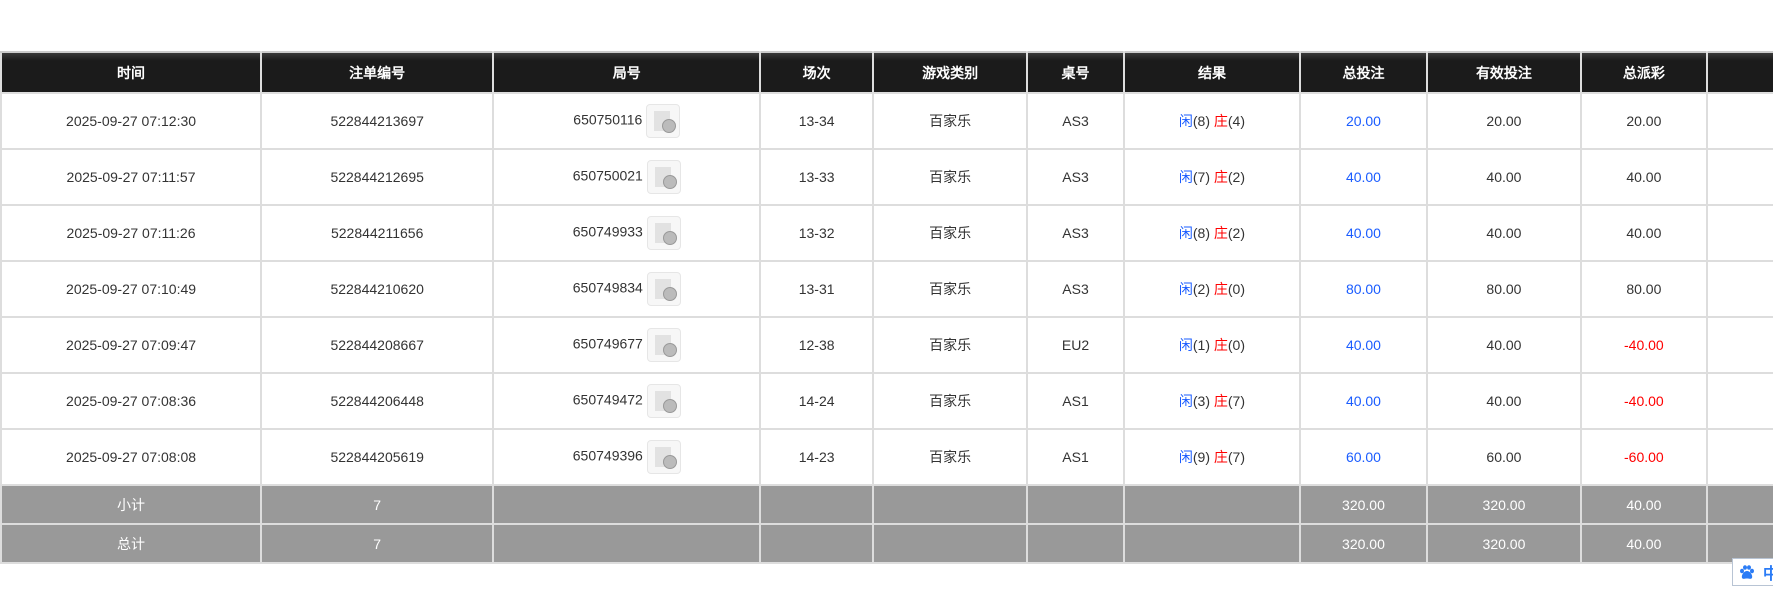 The height and width of the screenshot is (610, 1773). What do you see at coordinates (816, 289) in the screenshot?
I see `shoe-cell: 13-31` at bounding box center [816, 289].